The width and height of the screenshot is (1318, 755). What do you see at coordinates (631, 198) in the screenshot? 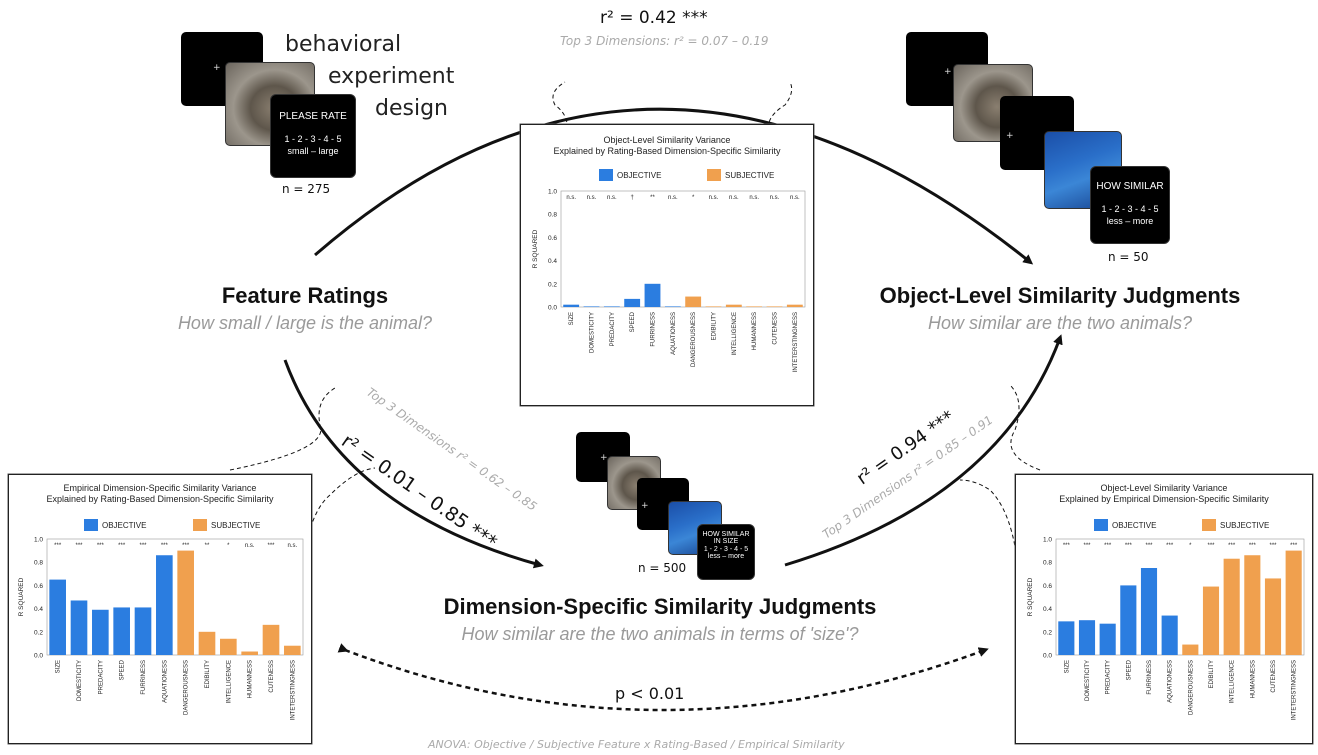
I see `sig-label: †` at bounding box center [631, 198].